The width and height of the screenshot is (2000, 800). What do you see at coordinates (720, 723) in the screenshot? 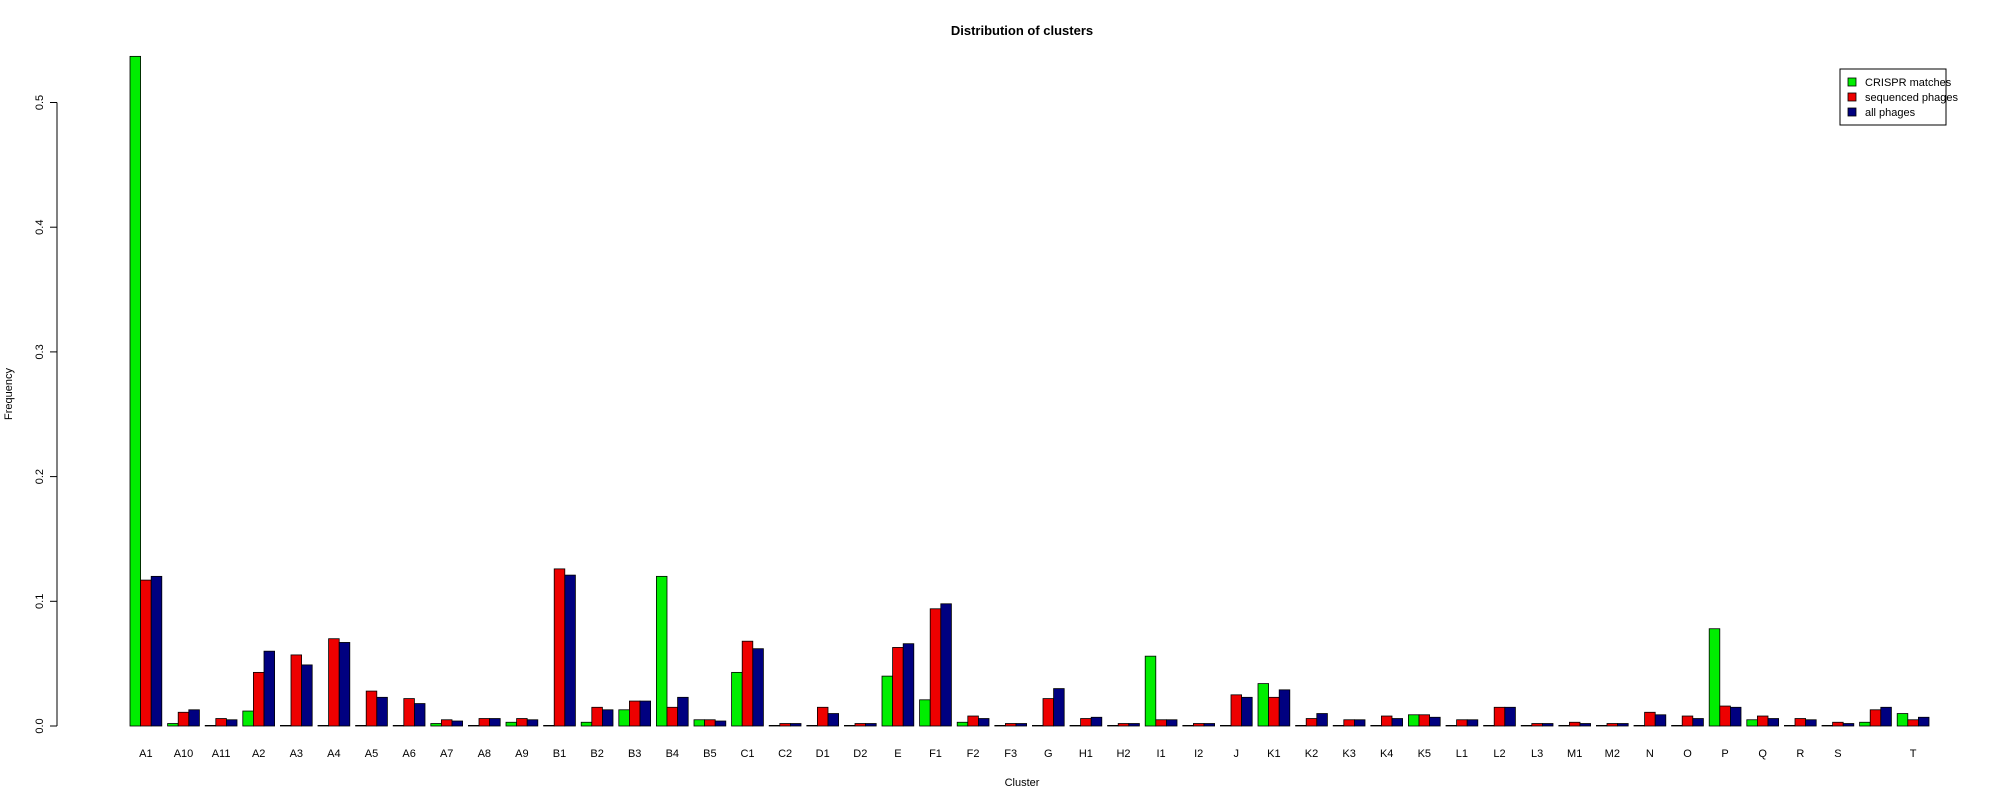
I see `bar-B5-all-phages` at bounding box center [720, 723].